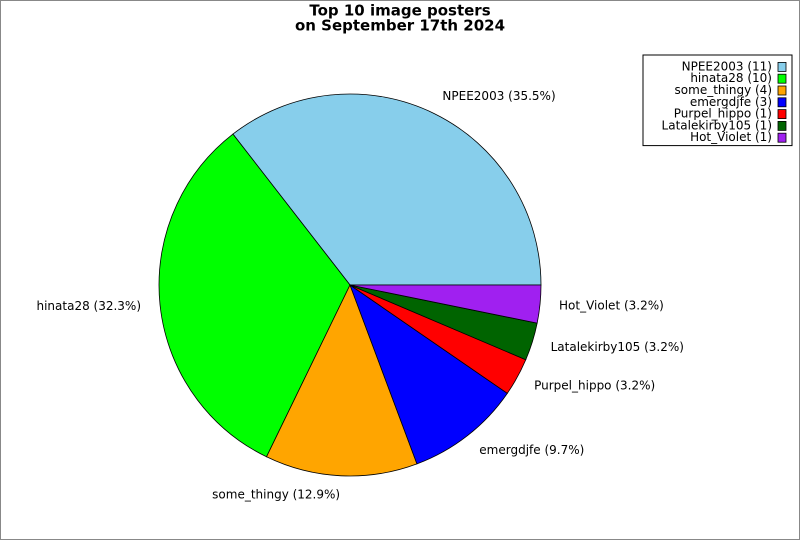 This screenshot has height=544, width=800. What do you see at coordinates (276, 494) in the screenshot?
I see `slice-label: some_thingy (12.9%)` at bounding box center [276, 494].